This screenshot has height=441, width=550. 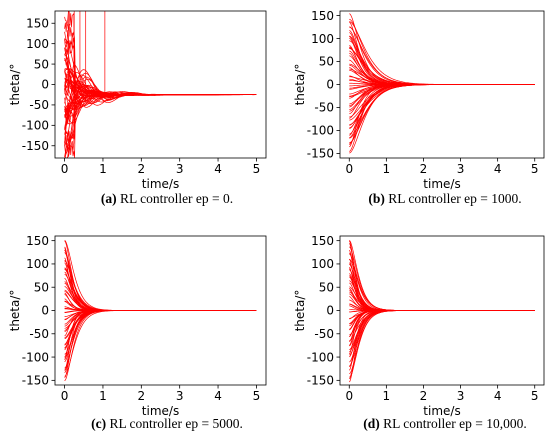 I want to click on caption-d: (d) RL controller ep = 10,000., so click(x=445, y=423).